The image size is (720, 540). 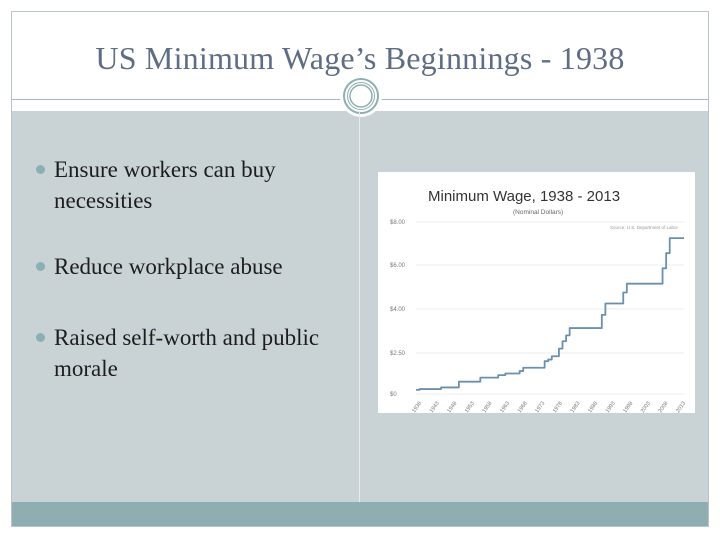 What do you see at coordinates (558, 407) in the screenshot?
I see `x-tick-label: 1978` at bounding box center [558, 407].